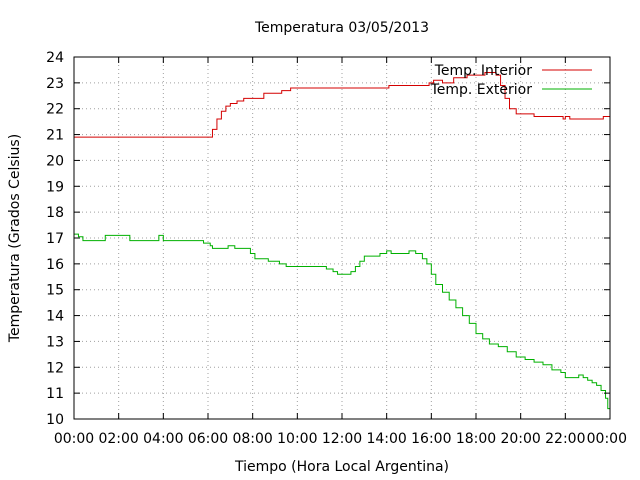  Describe the element at coordinates (55, 136) in the screenshot. I see `y-tick-label: 21` at that location.